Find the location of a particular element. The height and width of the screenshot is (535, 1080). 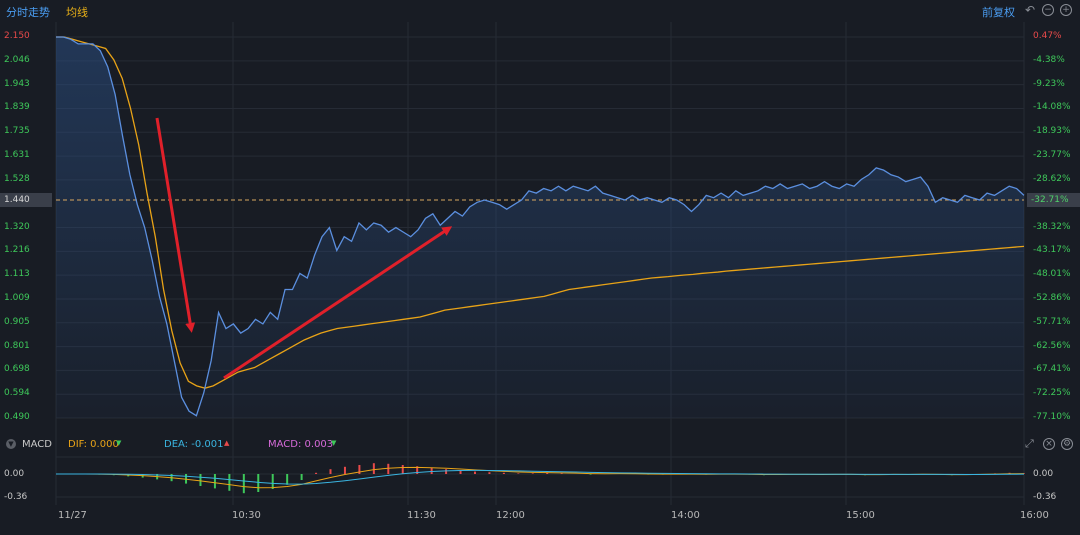

price-tick-label: 2.046 is located at coordinates (17, 59).